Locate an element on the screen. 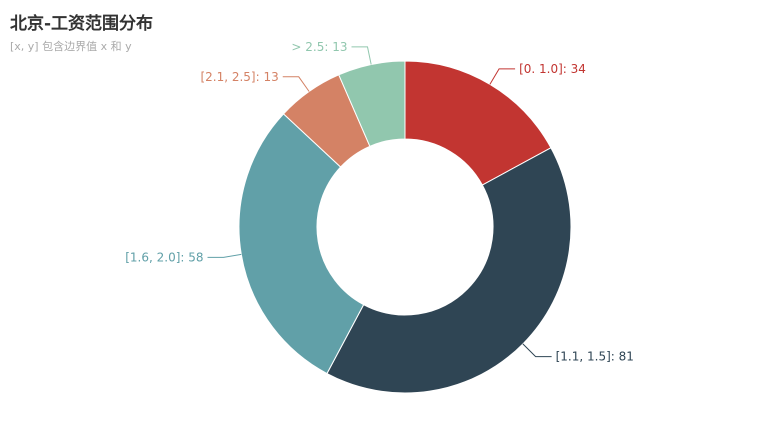 Image resolution: width=766 pixels, height=445 pixels. slice-label-4: > 2.5: 13 is located at coordinates (319, 47).